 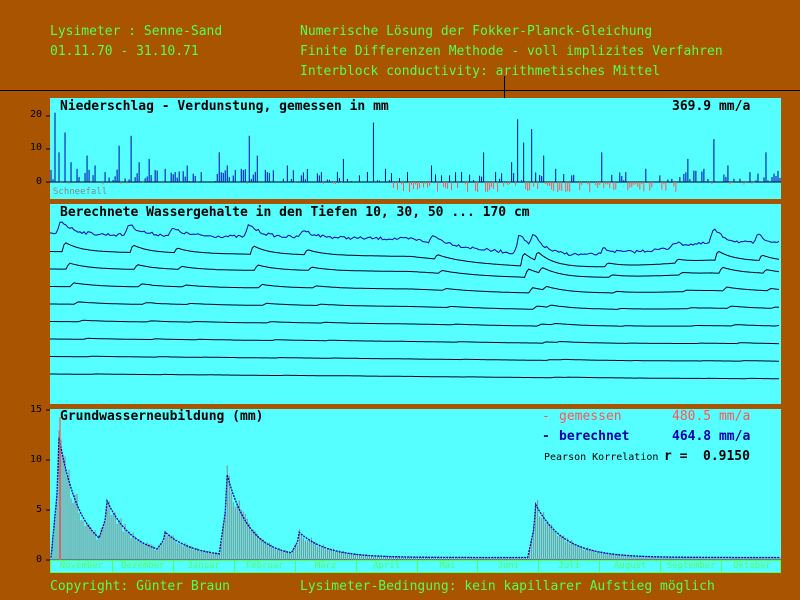 What do you see at coordinates (415, 288) in the screenshot?
I see `water-content-line-70cm` at bounding box center [415, 288].